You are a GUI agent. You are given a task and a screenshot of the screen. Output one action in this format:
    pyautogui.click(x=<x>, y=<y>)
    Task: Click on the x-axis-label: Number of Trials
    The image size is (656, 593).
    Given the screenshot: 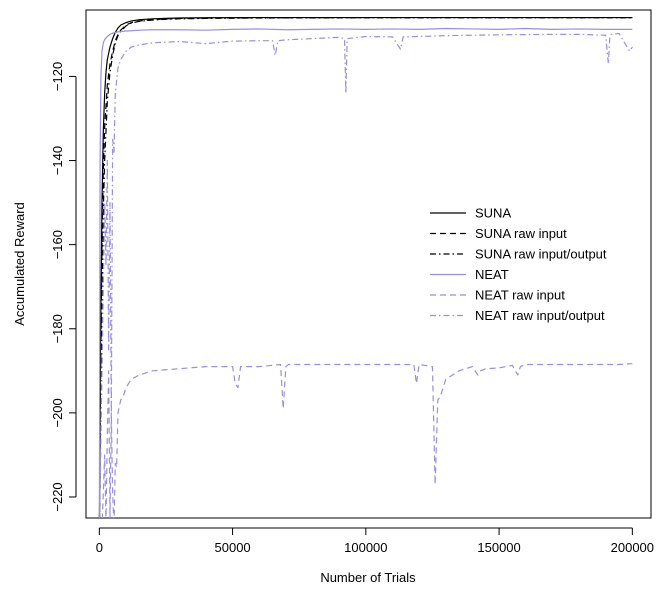 What is the action you would take?
    pyautogui.click(x=368, y=577)
    